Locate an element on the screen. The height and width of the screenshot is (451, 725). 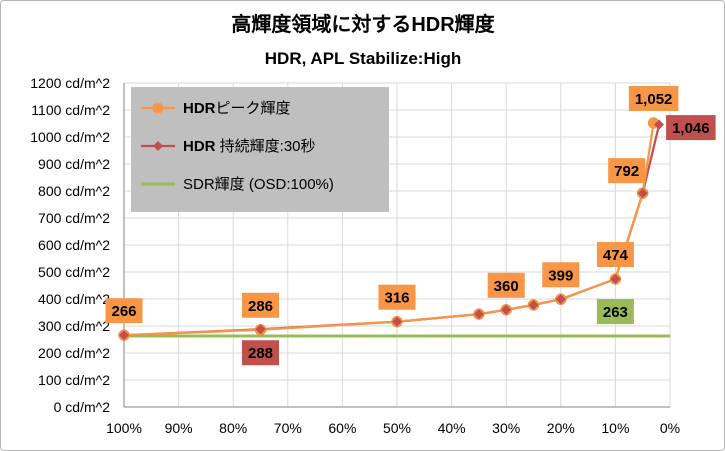
legend: HDRピーク輝度 HDR 持続輝度:30秒 SDR輝度 (OSD:100%) is located at coordinates (260, 149).